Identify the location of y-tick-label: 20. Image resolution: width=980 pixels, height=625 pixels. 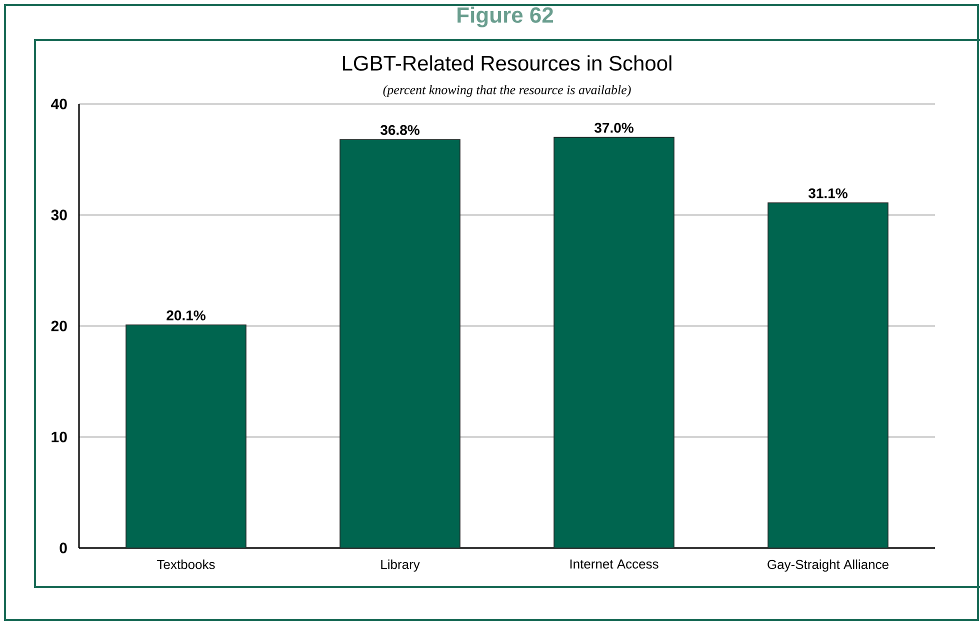
(59, 326).